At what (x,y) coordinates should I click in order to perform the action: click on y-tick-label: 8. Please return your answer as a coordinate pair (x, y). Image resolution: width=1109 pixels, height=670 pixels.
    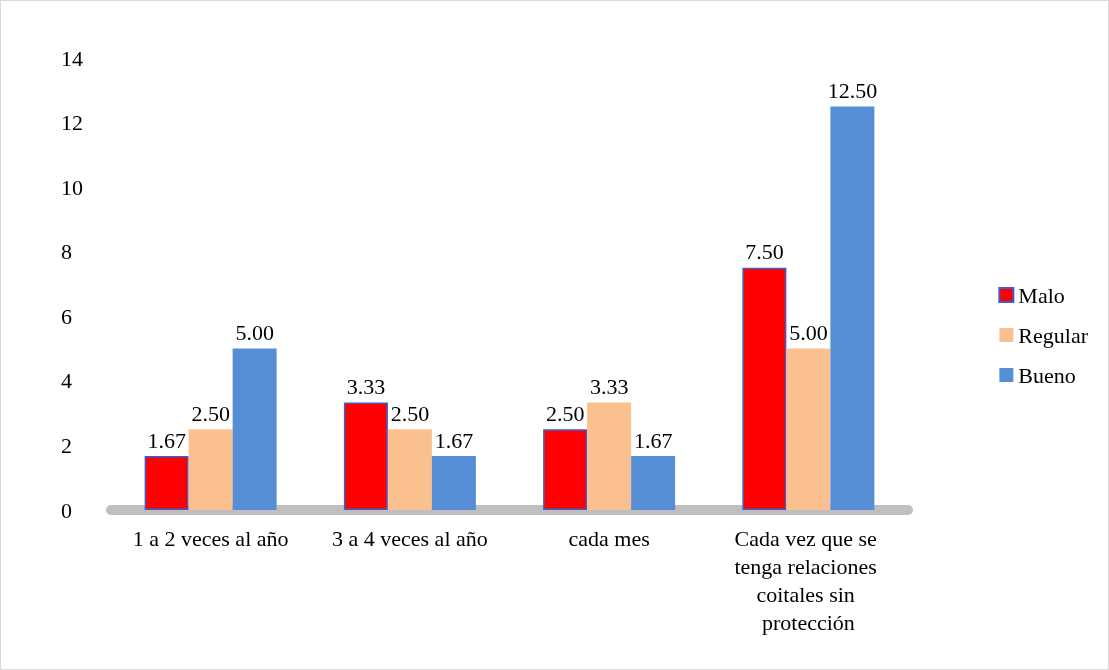
    Looking at the image, I should click on (66, 252).